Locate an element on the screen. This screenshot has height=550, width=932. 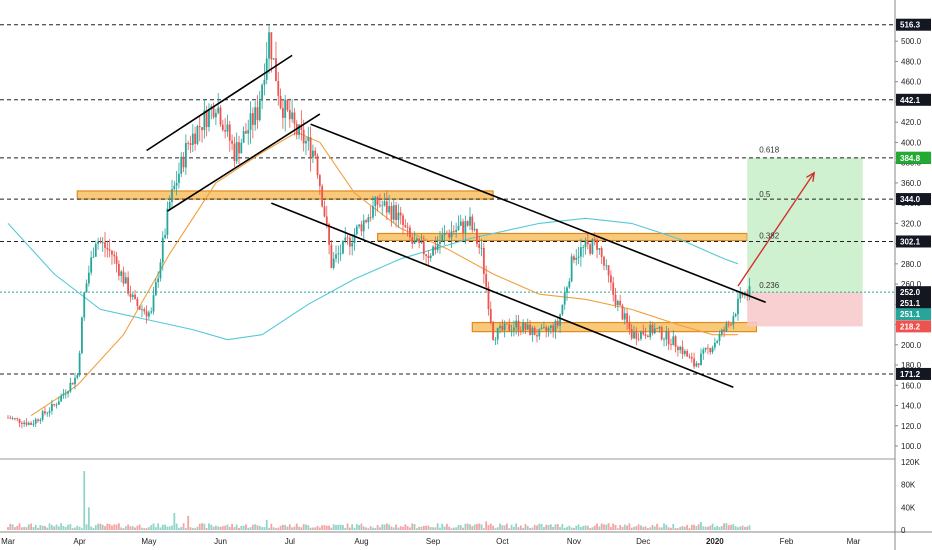
price-tag-label: 218.2 is located at coordinates (910, 326).